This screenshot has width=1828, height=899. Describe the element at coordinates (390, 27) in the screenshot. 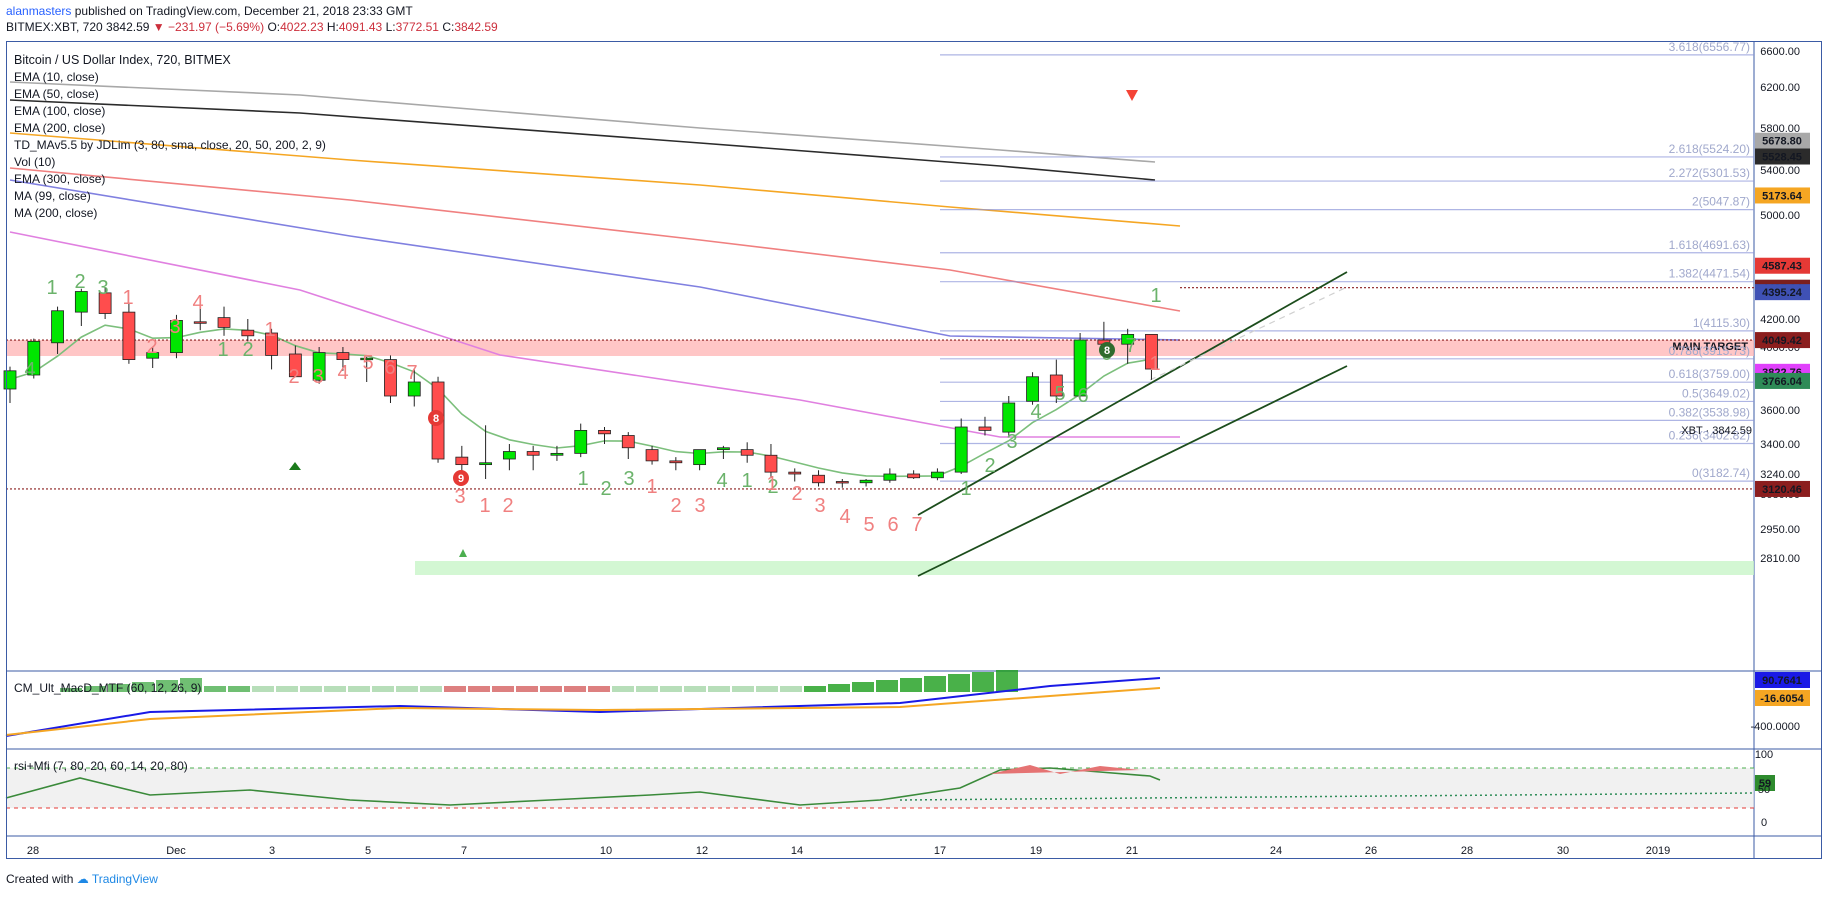

I see `low-label: L:` at that location.